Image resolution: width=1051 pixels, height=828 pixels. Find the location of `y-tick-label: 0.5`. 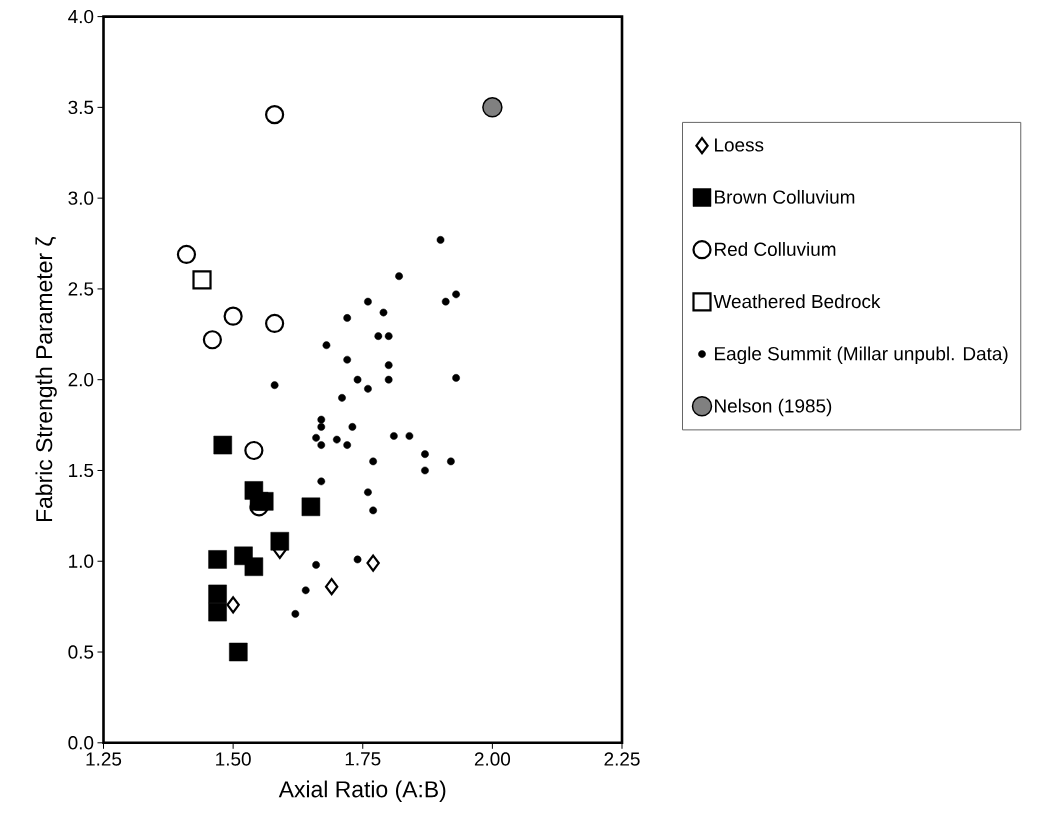

y-tick-label: 0.5 is located at coordinates (81, 652).